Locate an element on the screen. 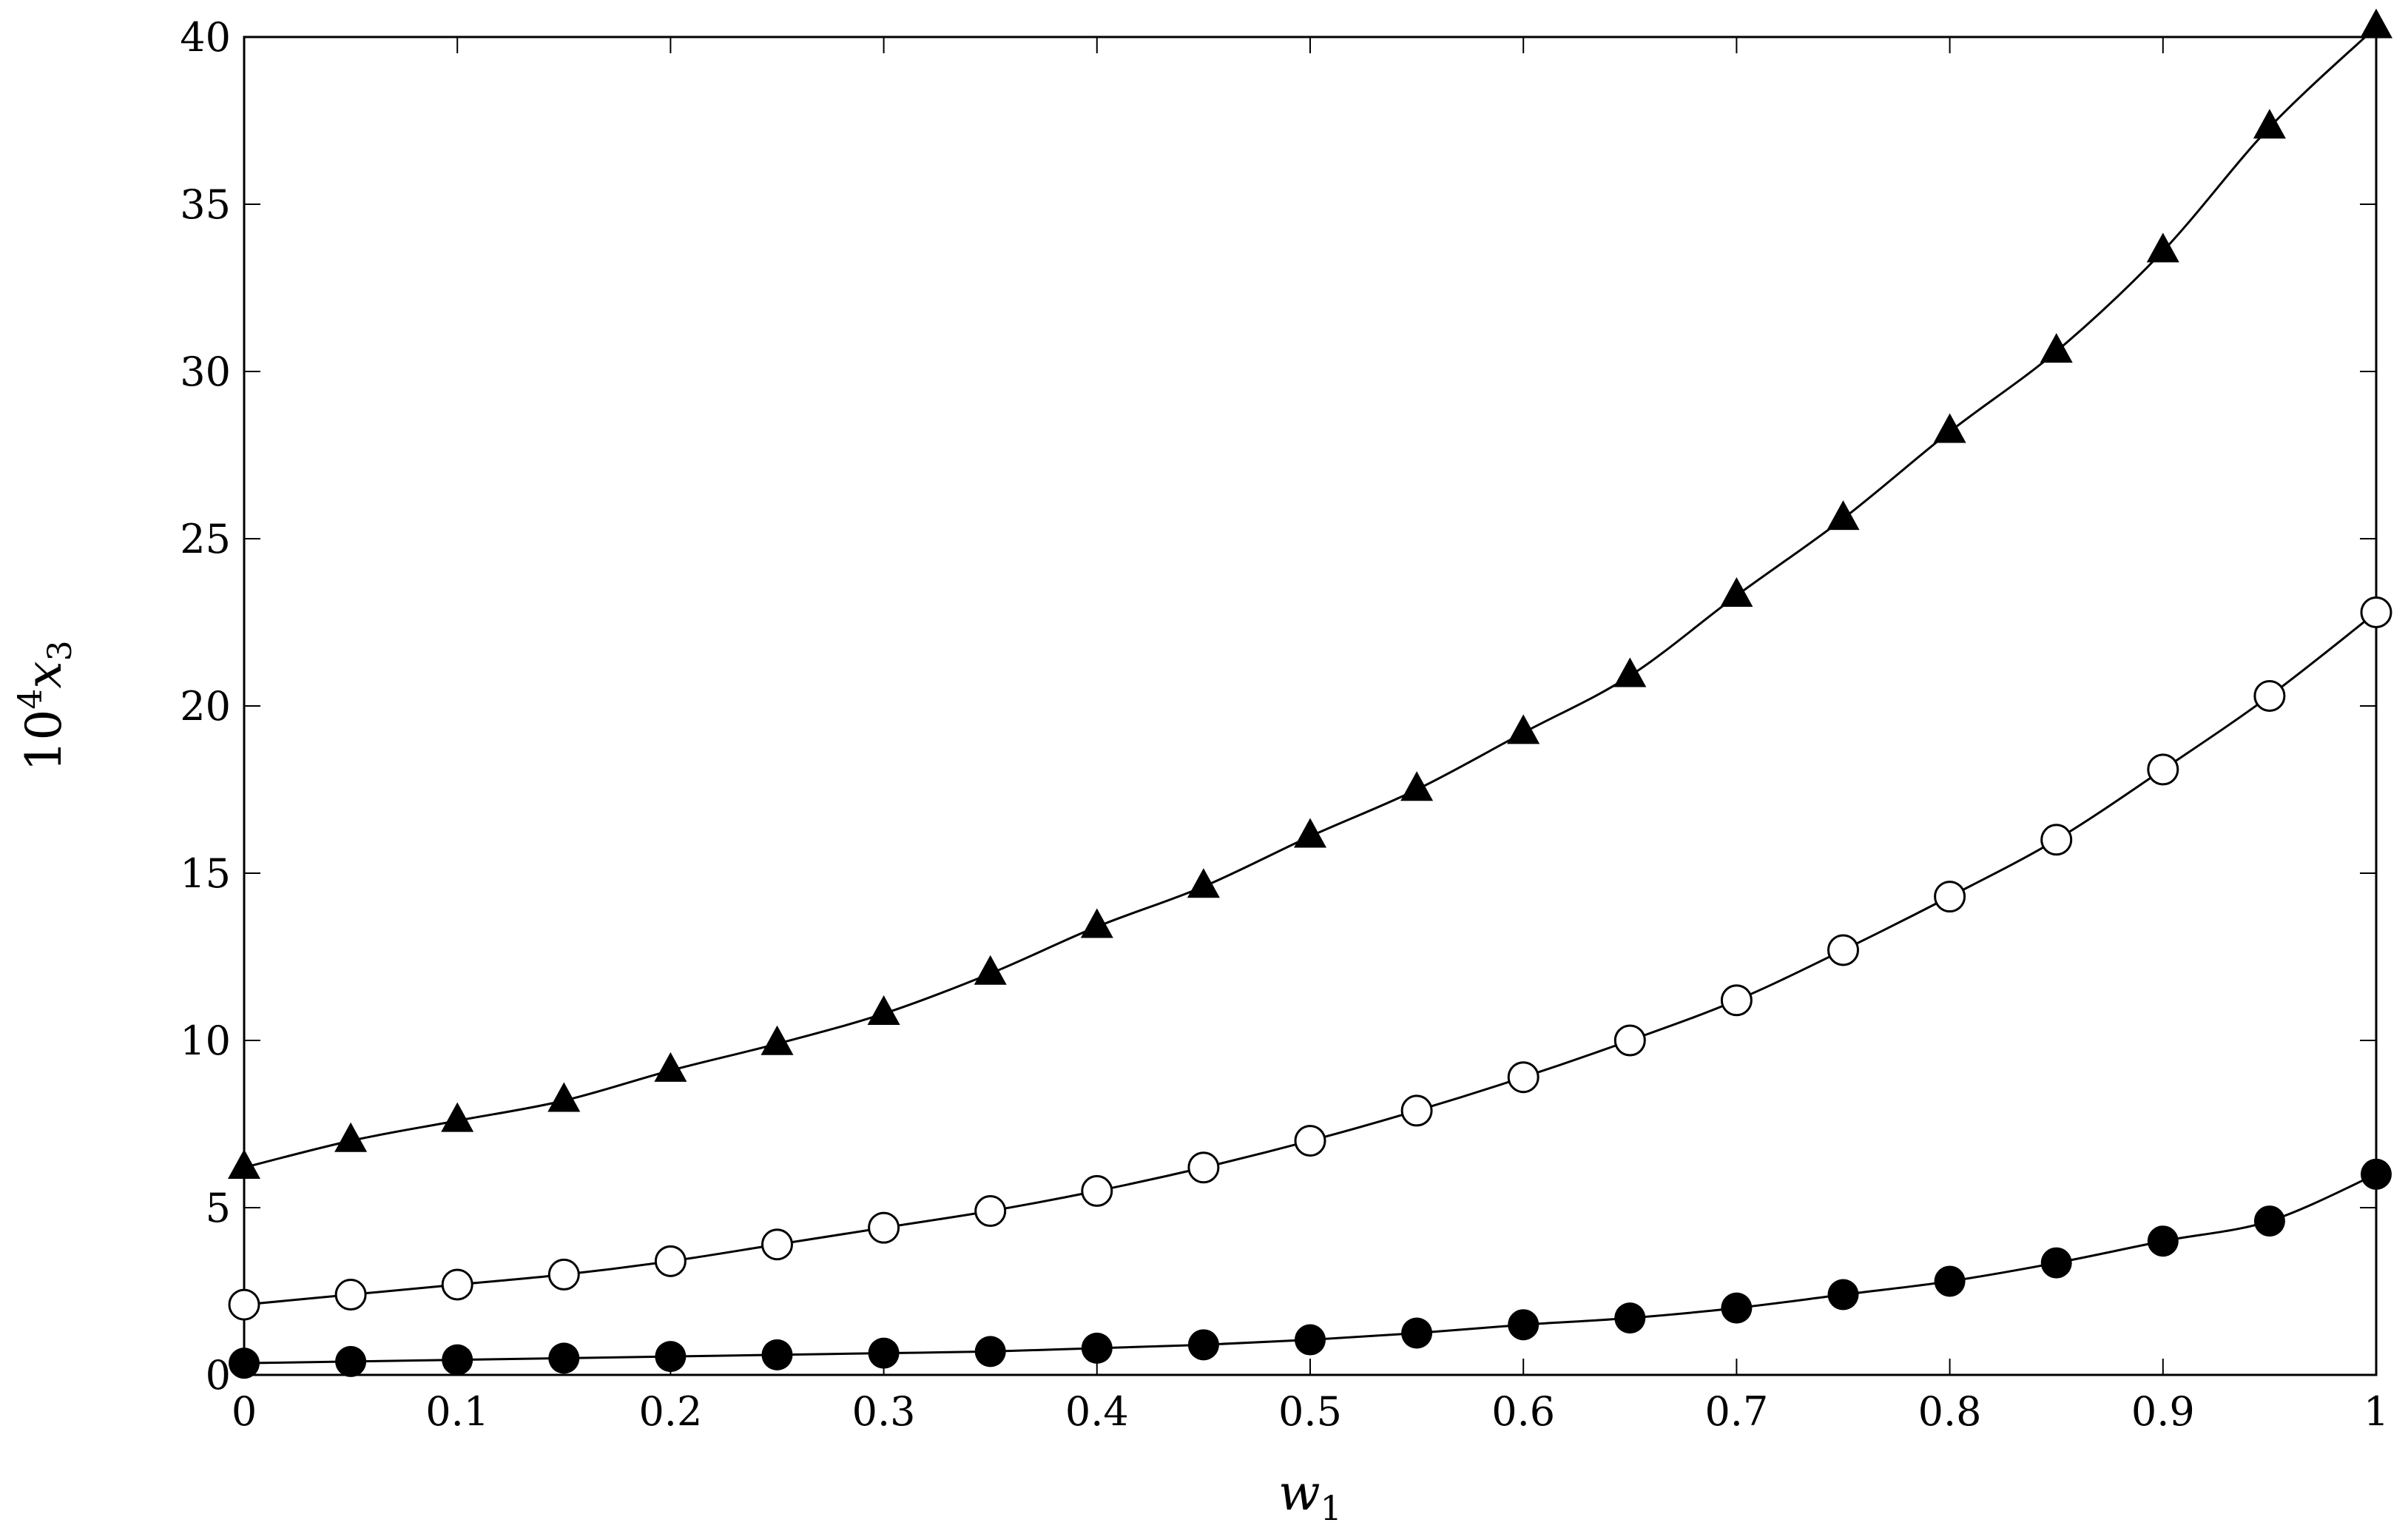  x-tick-label: 0.7 is located at coordinates (1736, 1411).